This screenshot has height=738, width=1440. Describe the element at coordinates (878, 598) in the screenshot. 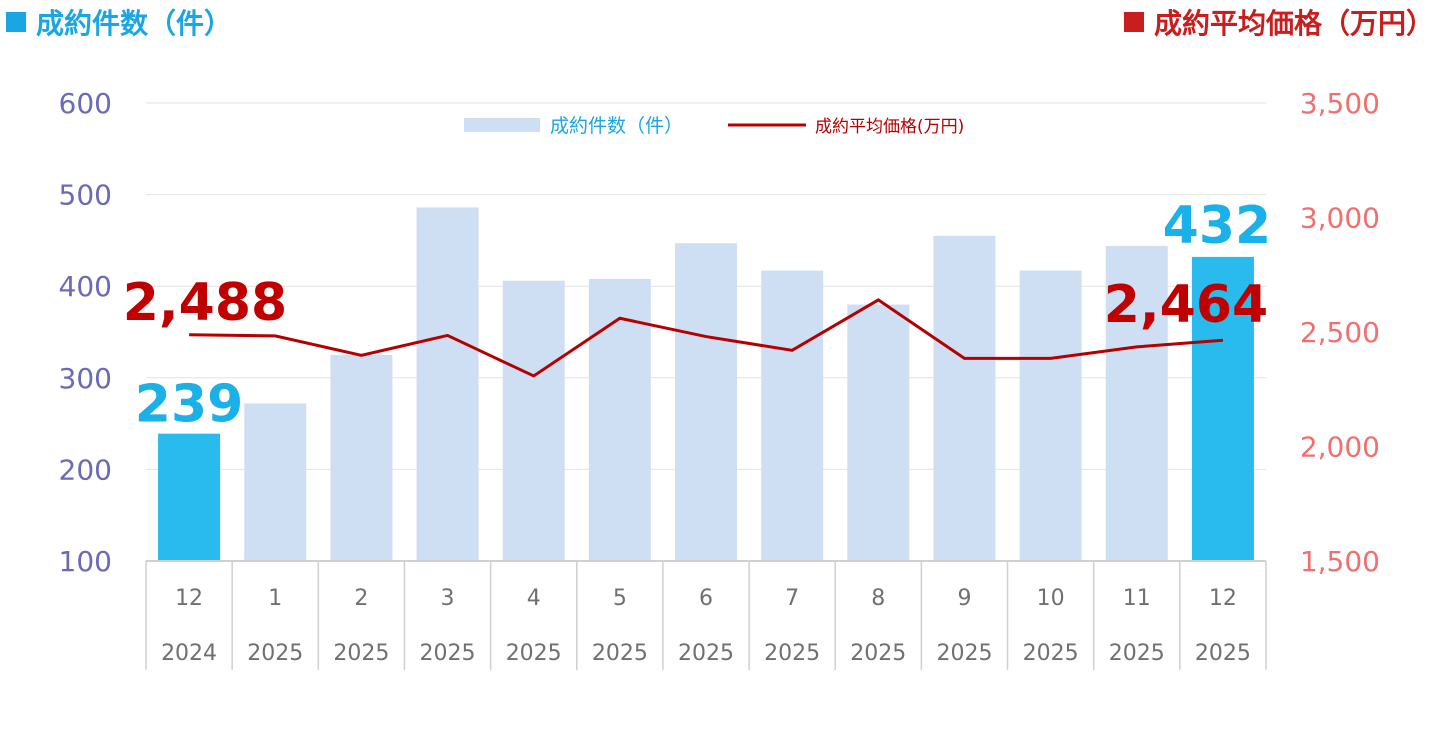

I see `x-month-label: 8` at that location.